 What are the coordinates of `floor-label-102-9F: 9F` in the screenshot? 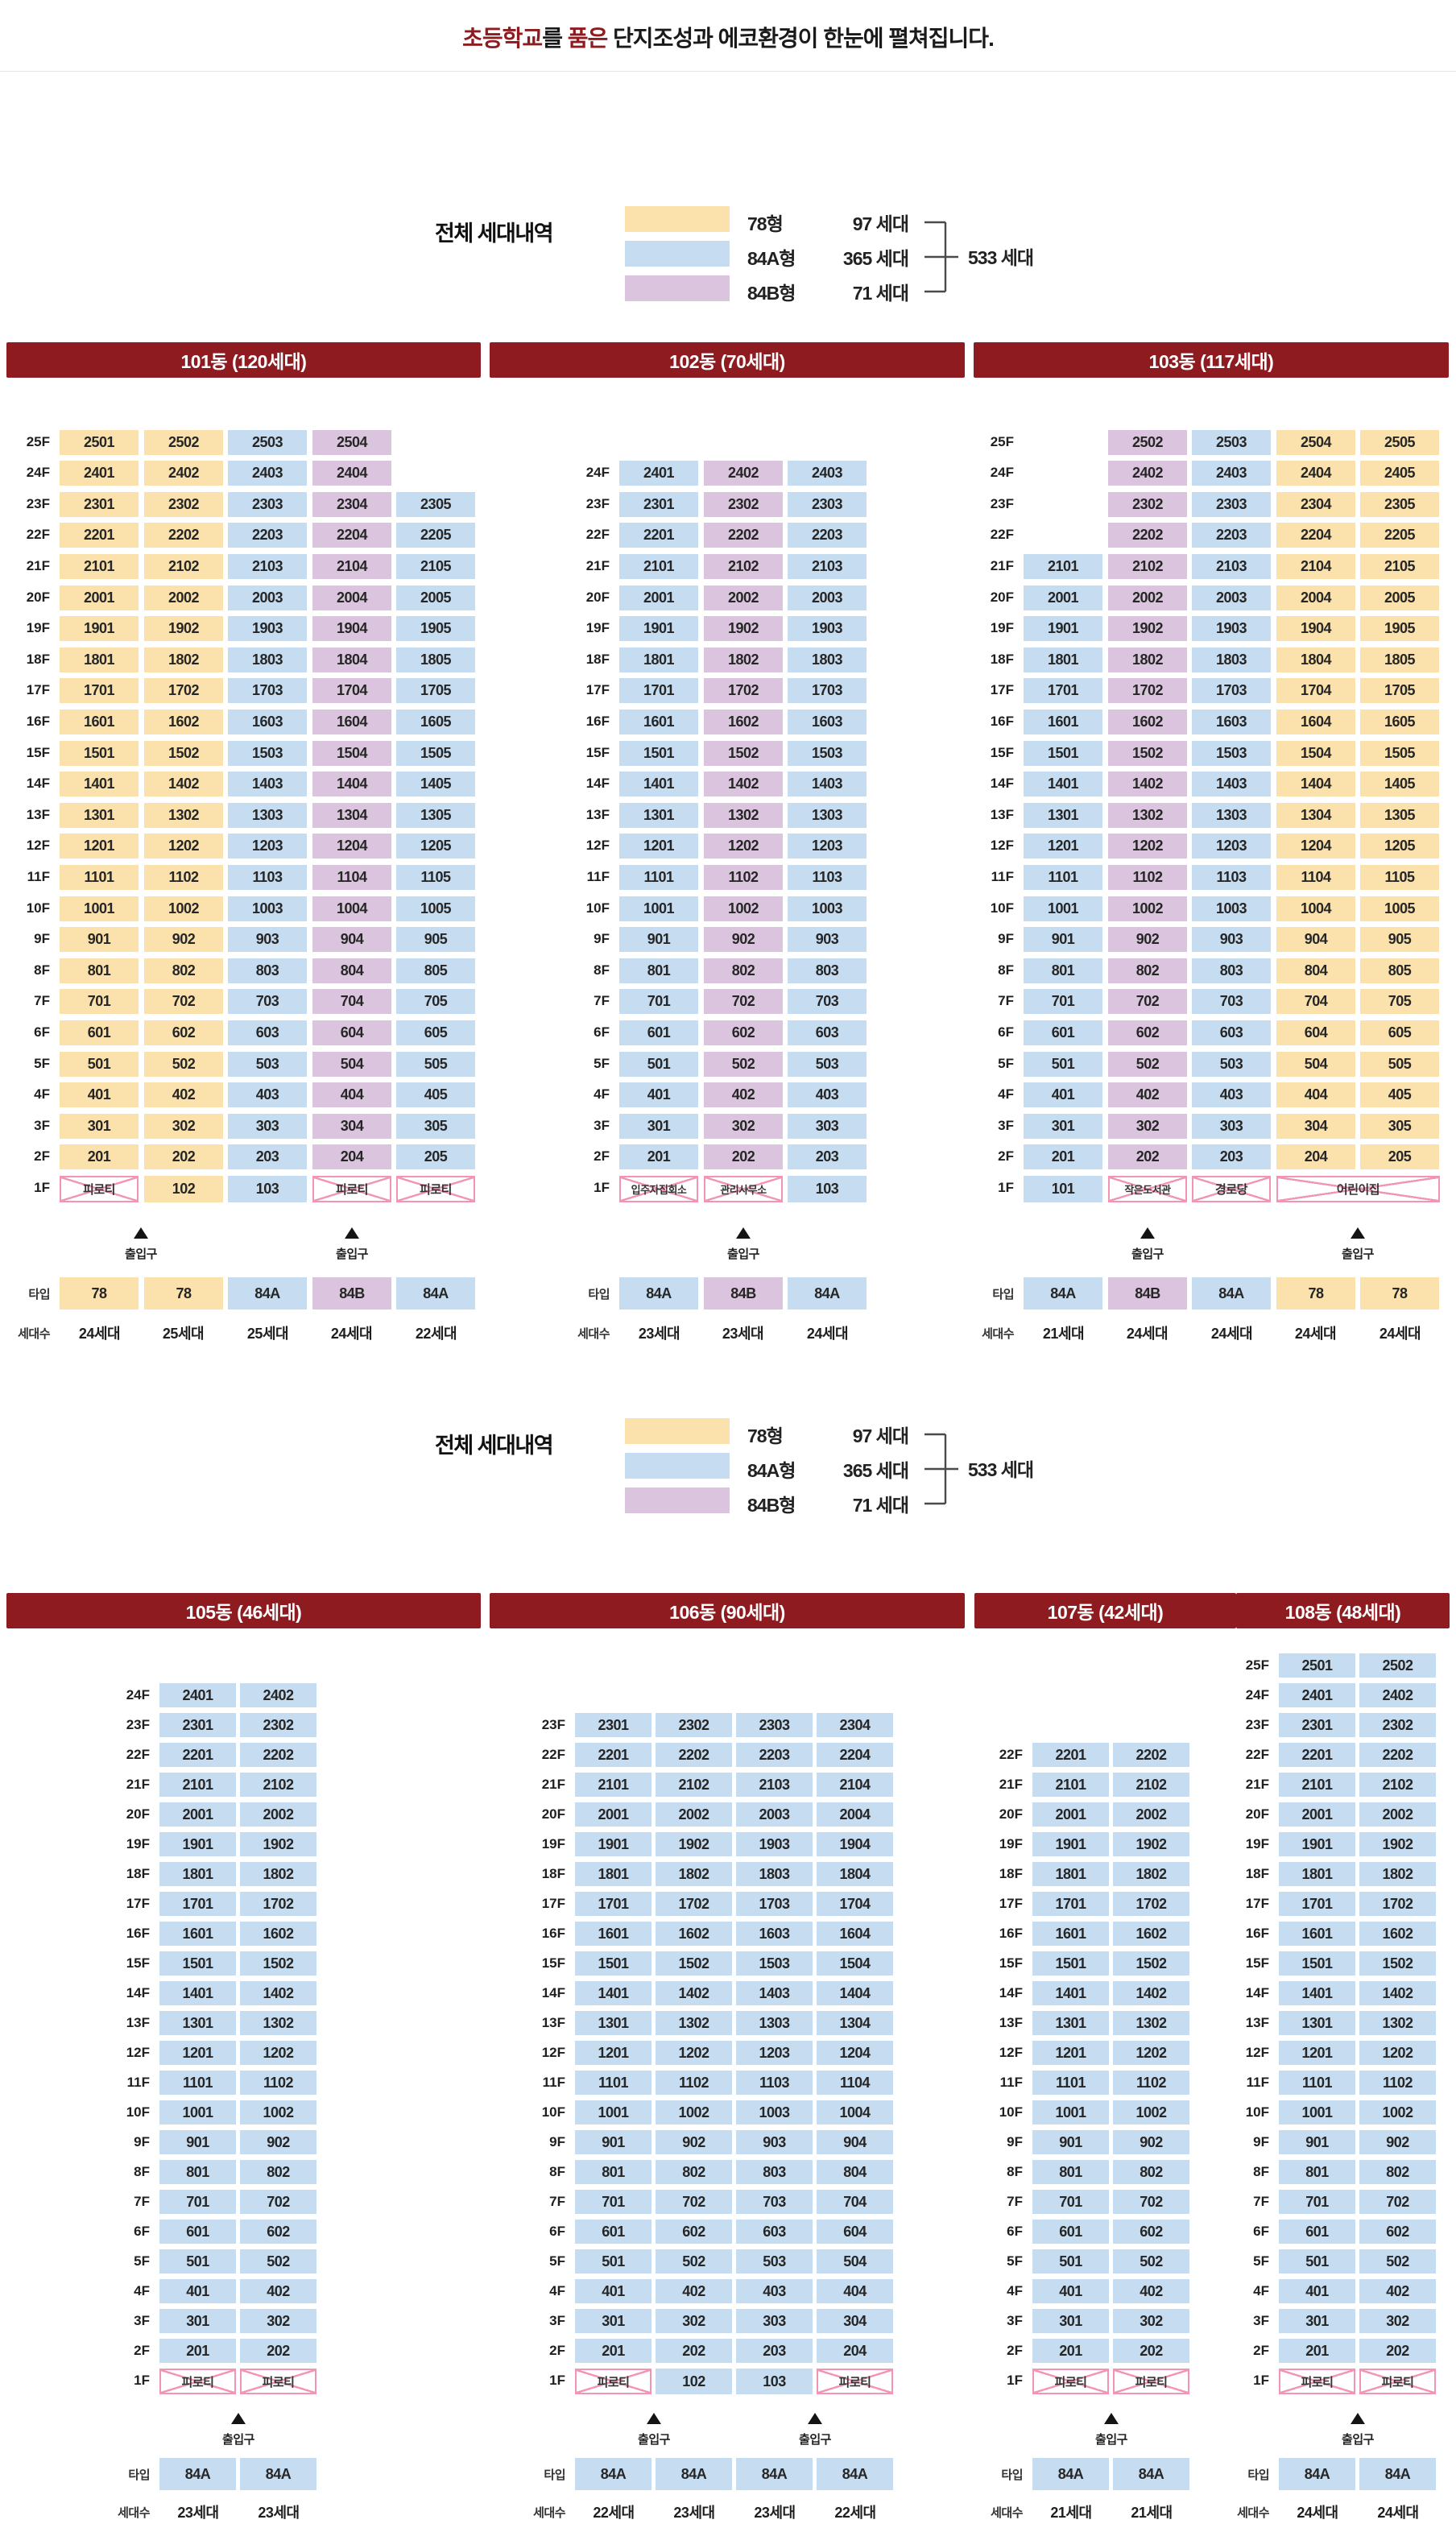 It's located at (602, 939).